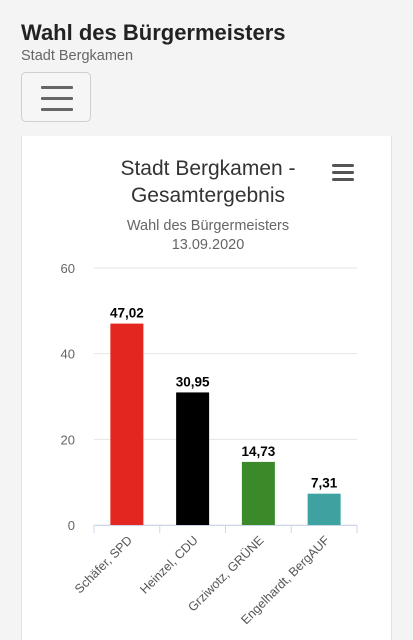 This screenshot has height=640, width=413. Describe the element at coordinates (208, 195) in the screenshot. I see `chart-title: Gesamtergebnis` at that location.